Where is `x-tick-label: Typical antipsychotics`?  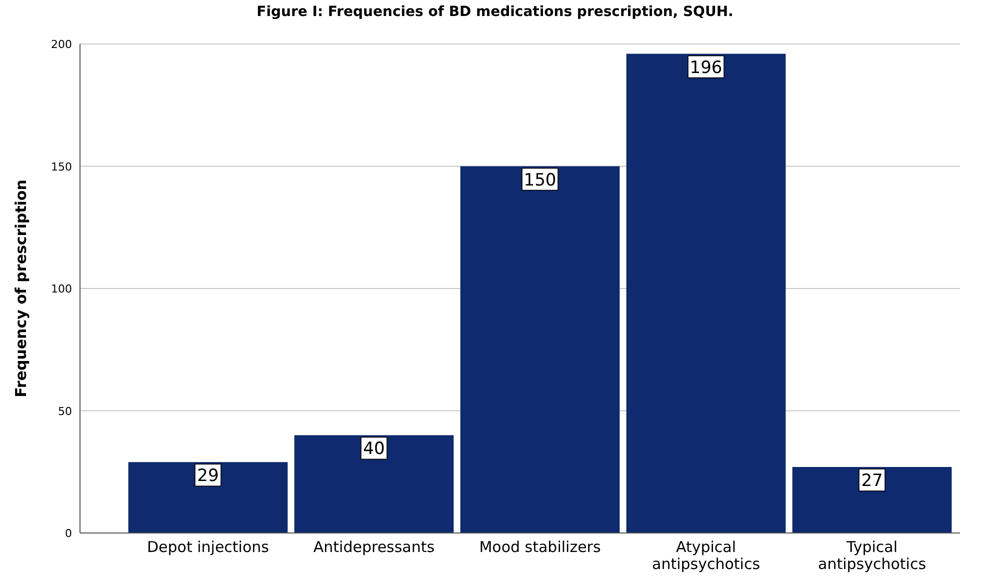
x-tick-label: Typical antipsychotics is located at coordinates (872, 555).